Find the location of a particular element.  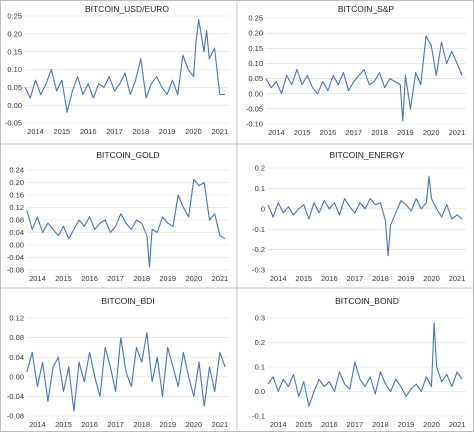

chart-title: BITCOIN_GOLD is located at coordinates (127, 155).